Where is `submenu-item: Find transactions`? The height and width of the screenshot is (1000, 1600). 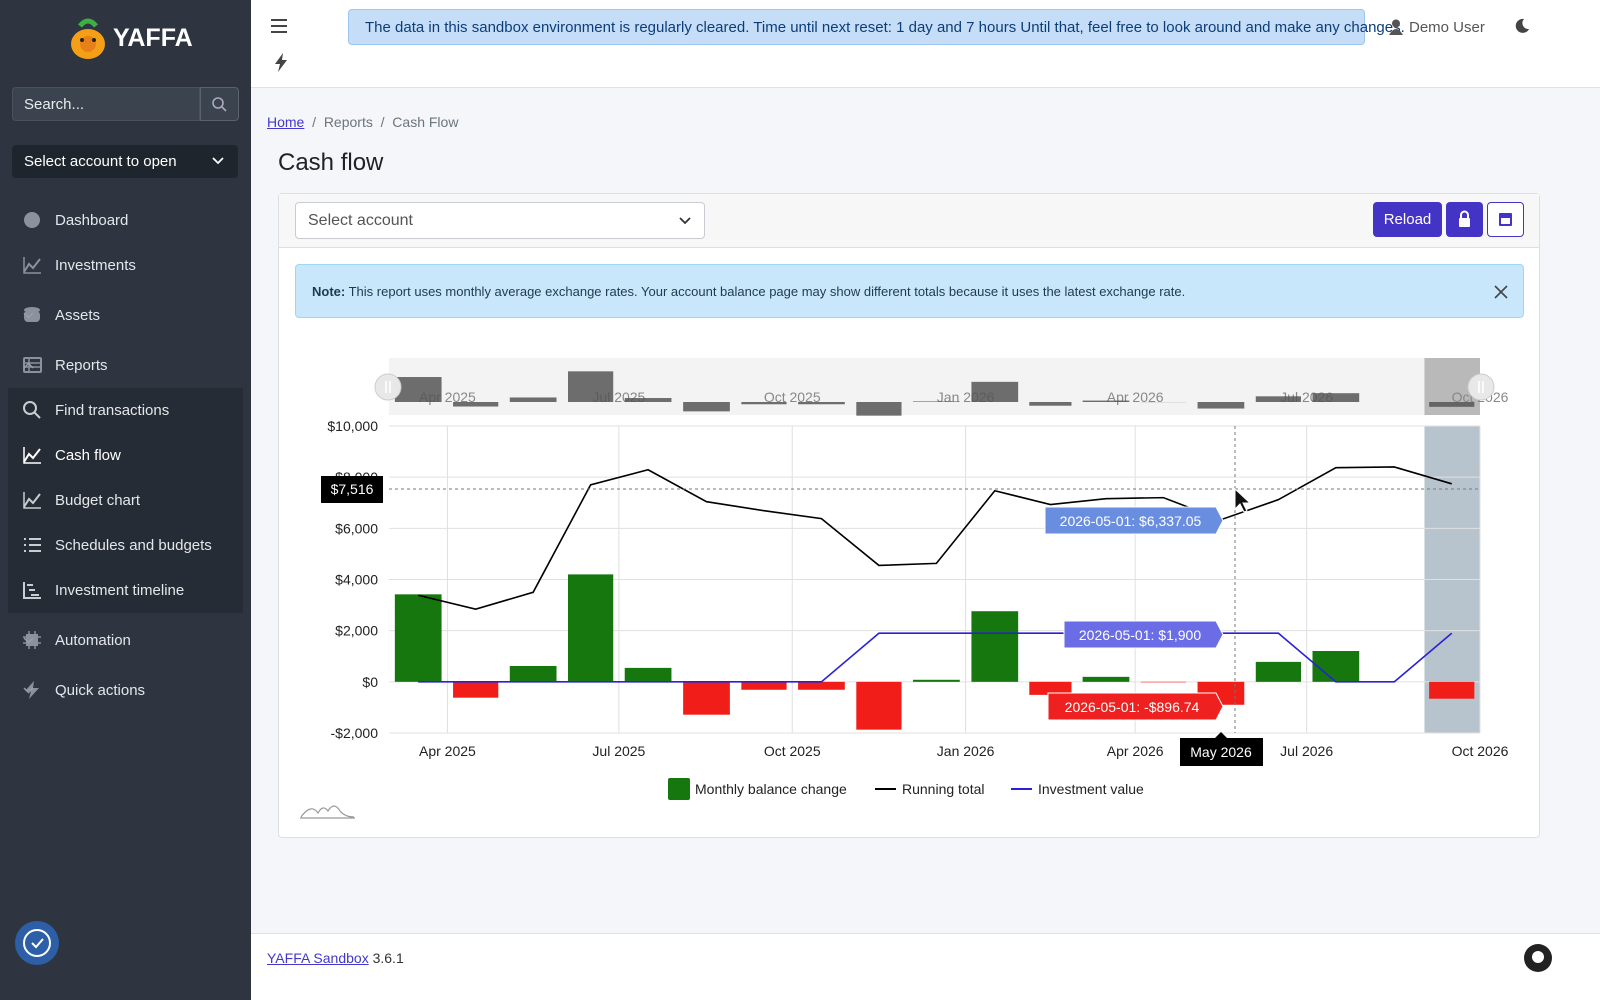
submenu-item: Find transactions is located at coordinates (125, 410).